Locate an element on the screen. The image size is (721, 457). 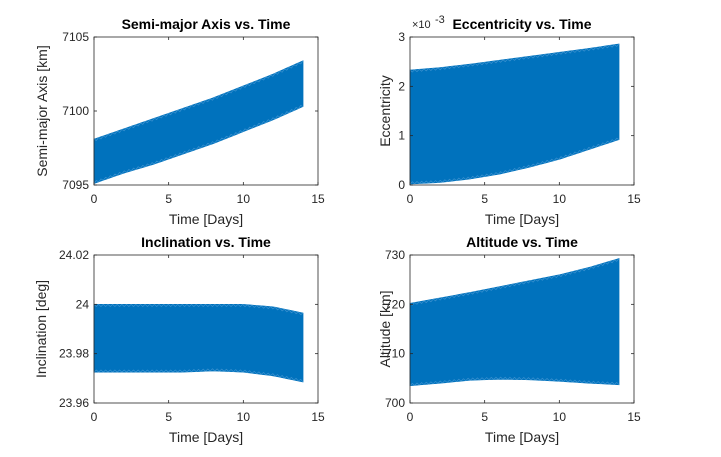
inc-lower-edge is located at coordinates (198, 375).